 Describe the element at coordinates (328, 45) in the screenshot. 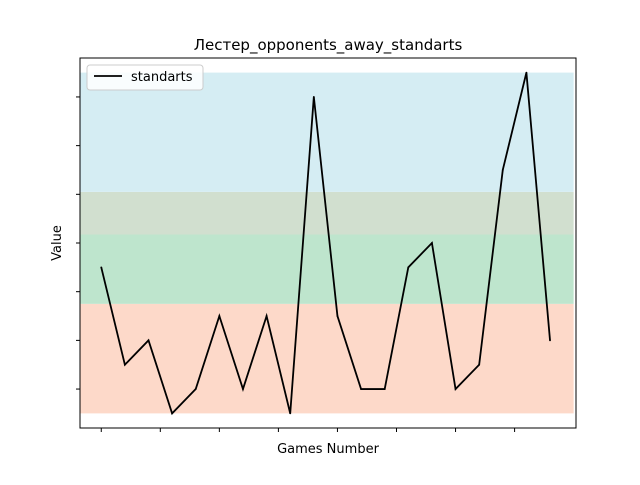

I see `chart-title: Лестер_opponents_away_standarts` at that location.